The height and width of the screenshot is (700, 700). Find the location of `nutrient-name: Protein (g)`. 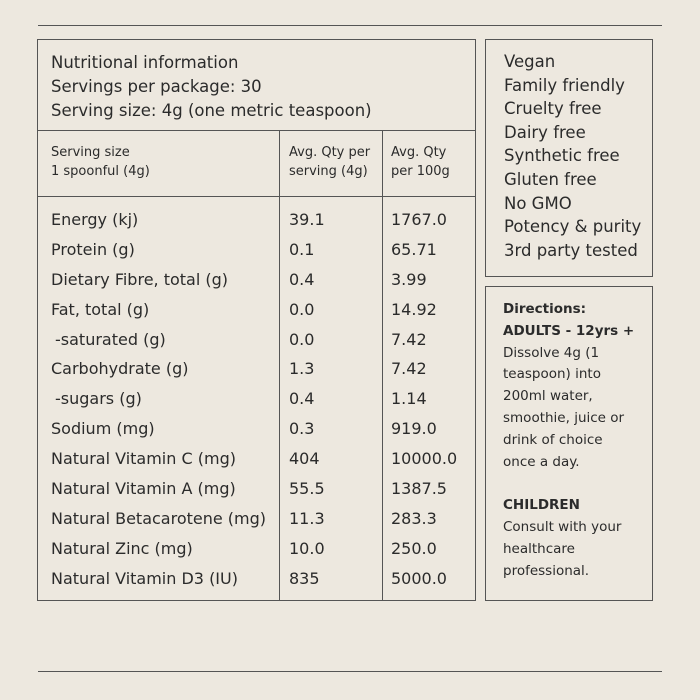

nutrient-name: Protein (g) is located at coordinates (93, 249).